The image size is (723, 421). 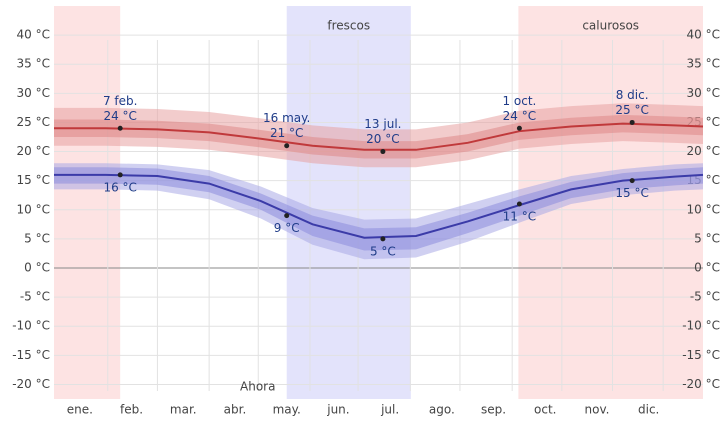 I want to click on y-tick-label-right: -20 °C, so click(x=701, y=384).